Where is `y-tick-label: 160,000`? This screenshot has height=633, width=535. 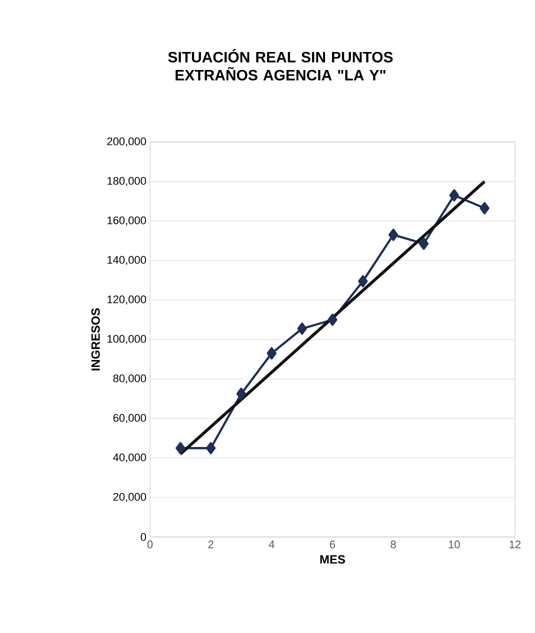
y-tick-label: 160,000 is located at coordinates (127, 221).